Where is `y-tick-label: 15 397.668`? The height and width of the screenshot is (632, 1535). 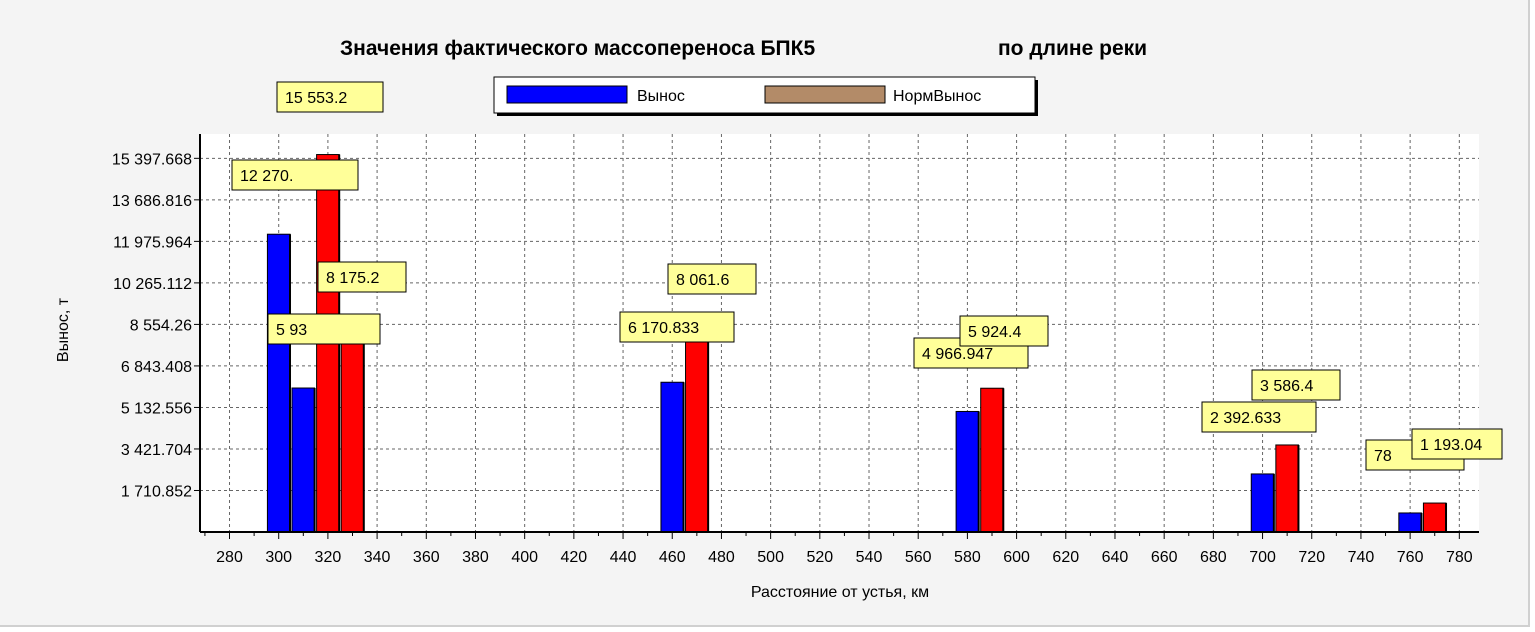 y-tick-label: 15 397.668 is located at coordinates (152, 159).